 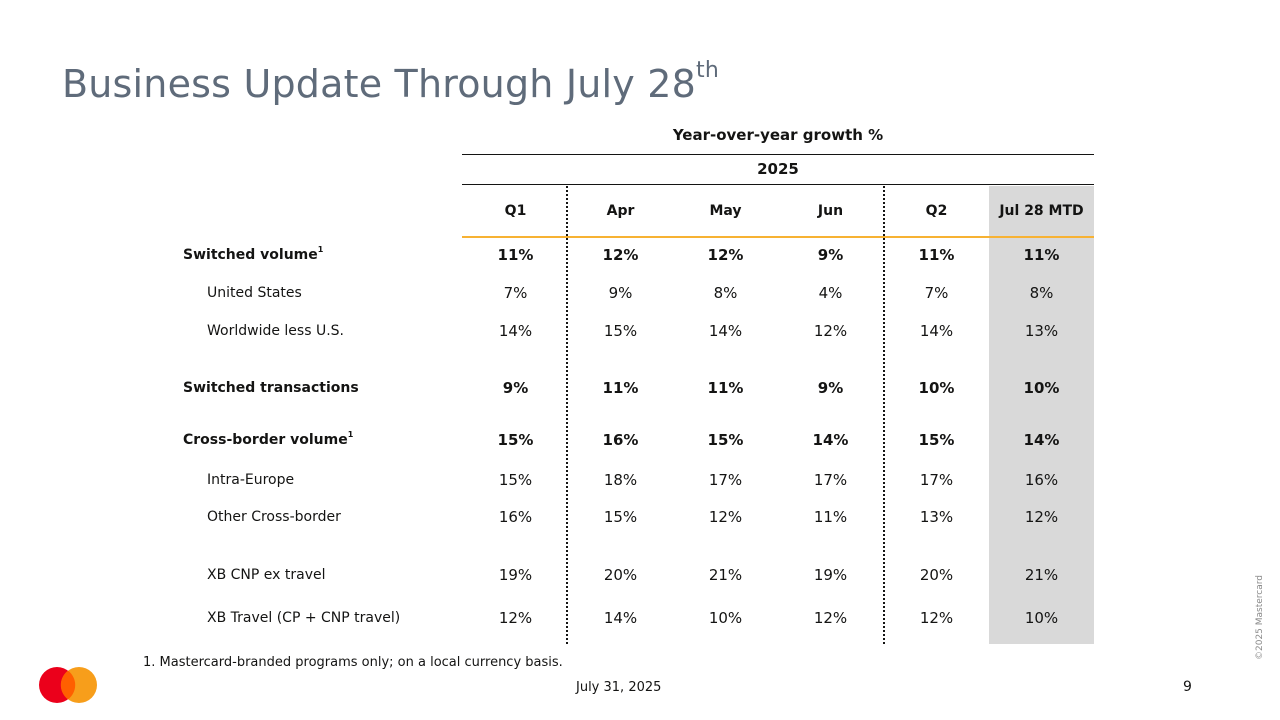 I want to click on row-label-text: Other Cross-border, so click(x=274, y=517).